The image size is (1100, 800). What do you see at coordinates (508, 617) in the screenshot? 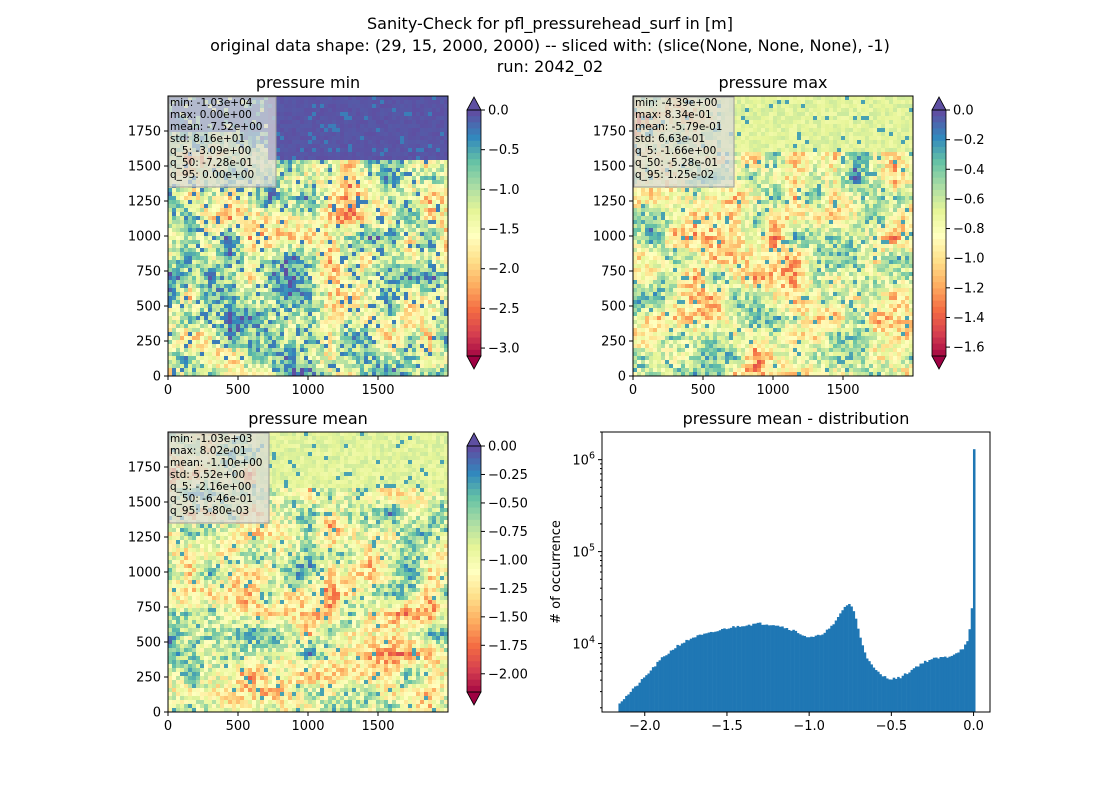
I see `colorbar-tick-label: −1.50` at bounding box center [508, 617].